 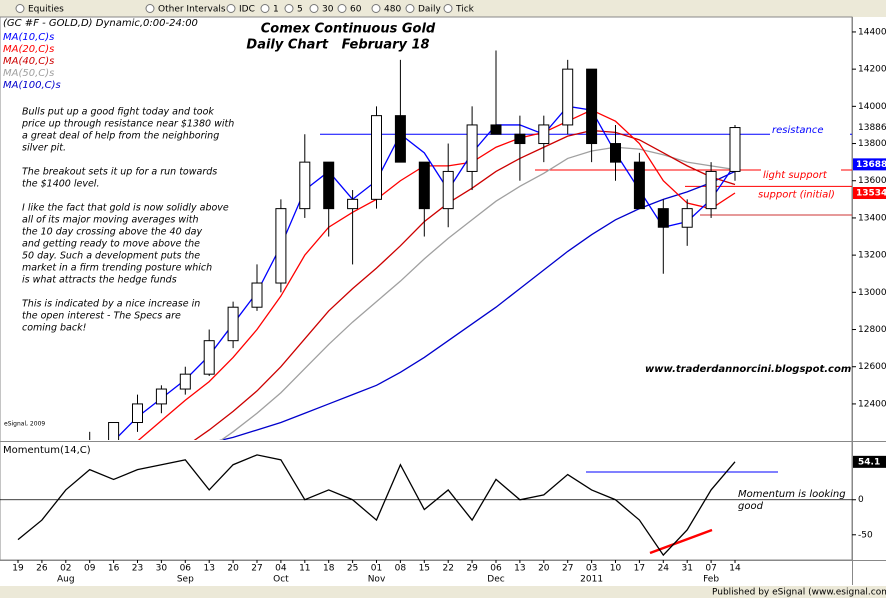 I want to click on x-tick-label: 15, so click(x=424, y=569).